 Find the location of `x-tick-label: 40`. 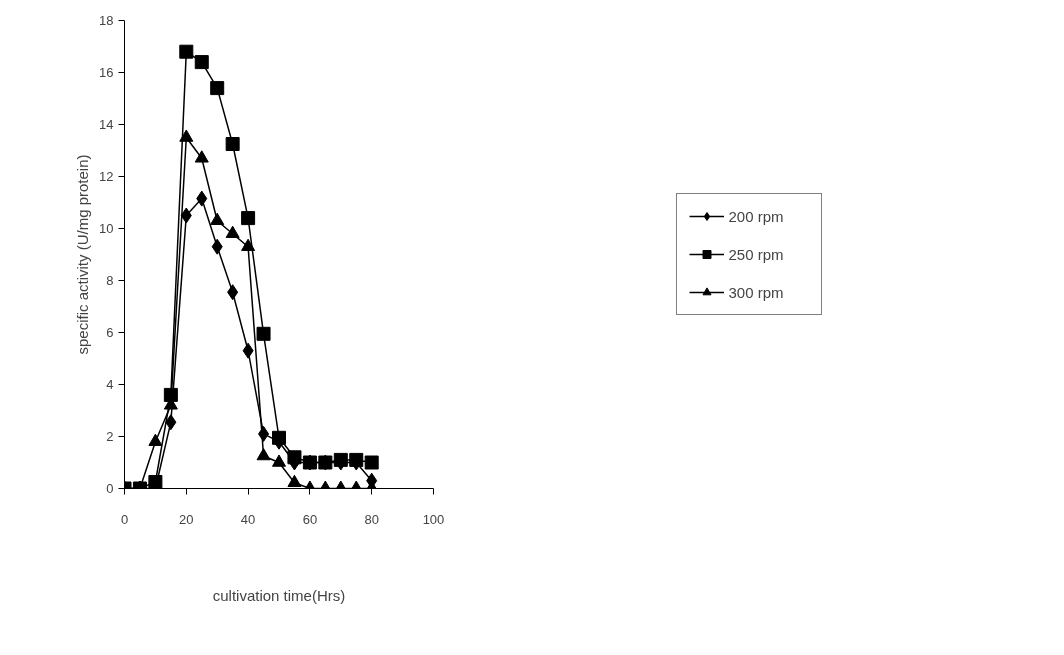

x-tick-label: 40 is located at coordinates (248, 519).